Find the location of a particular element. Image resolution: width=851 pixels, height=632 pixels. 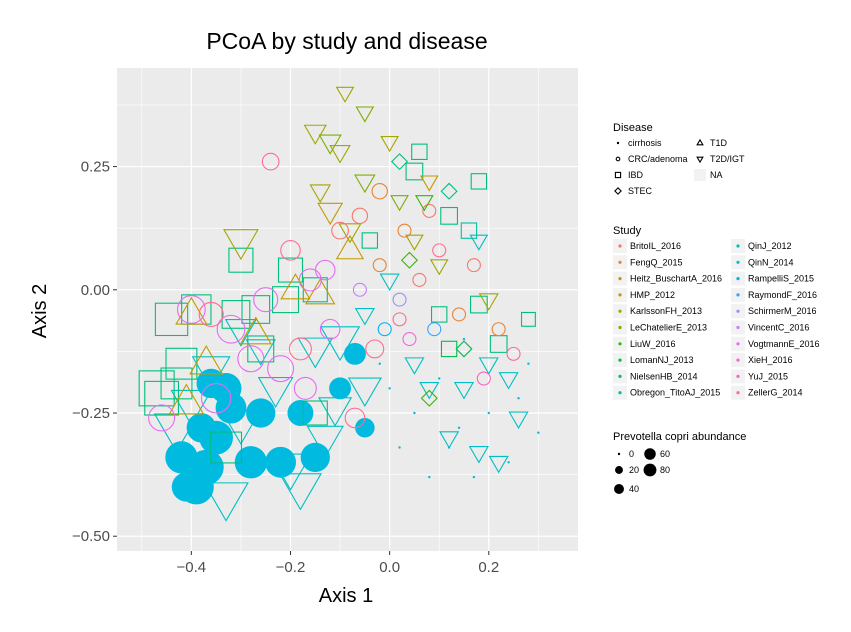

legend-study-label: KarlssonFH_2013 is located at coordinates (666, 311).